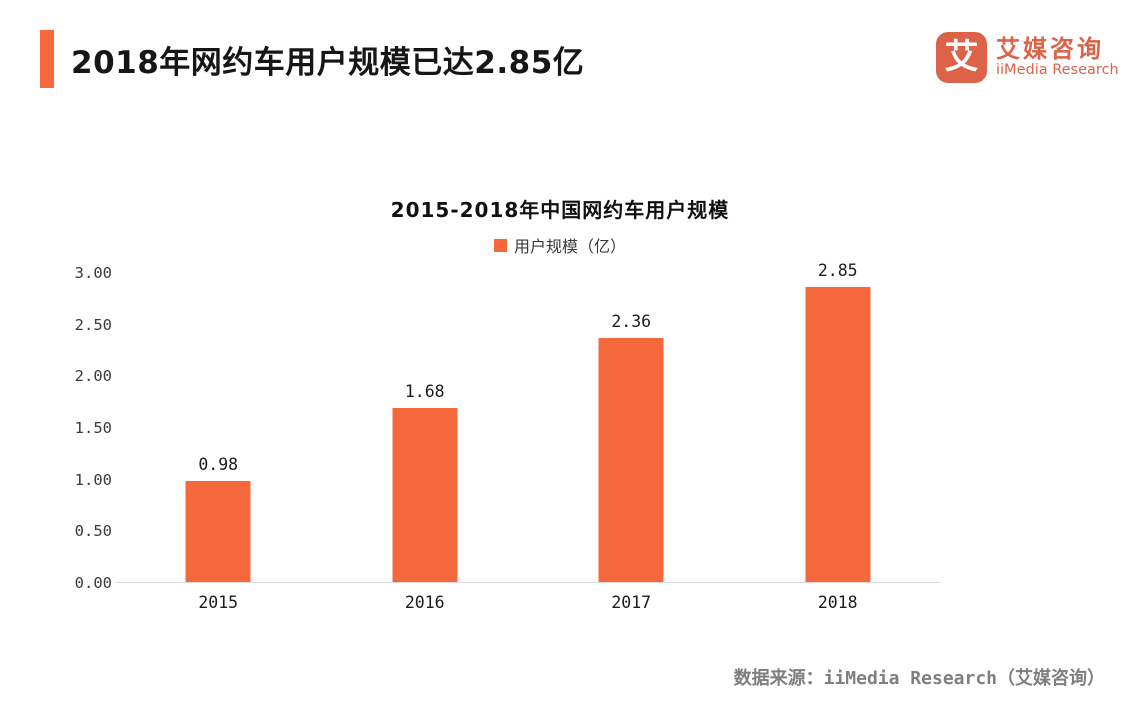 The height and width of the screenshot is (702, 1133). I want to click on page-title: 2018年网约车用户规模已达2.85亿, so click(328, 62).